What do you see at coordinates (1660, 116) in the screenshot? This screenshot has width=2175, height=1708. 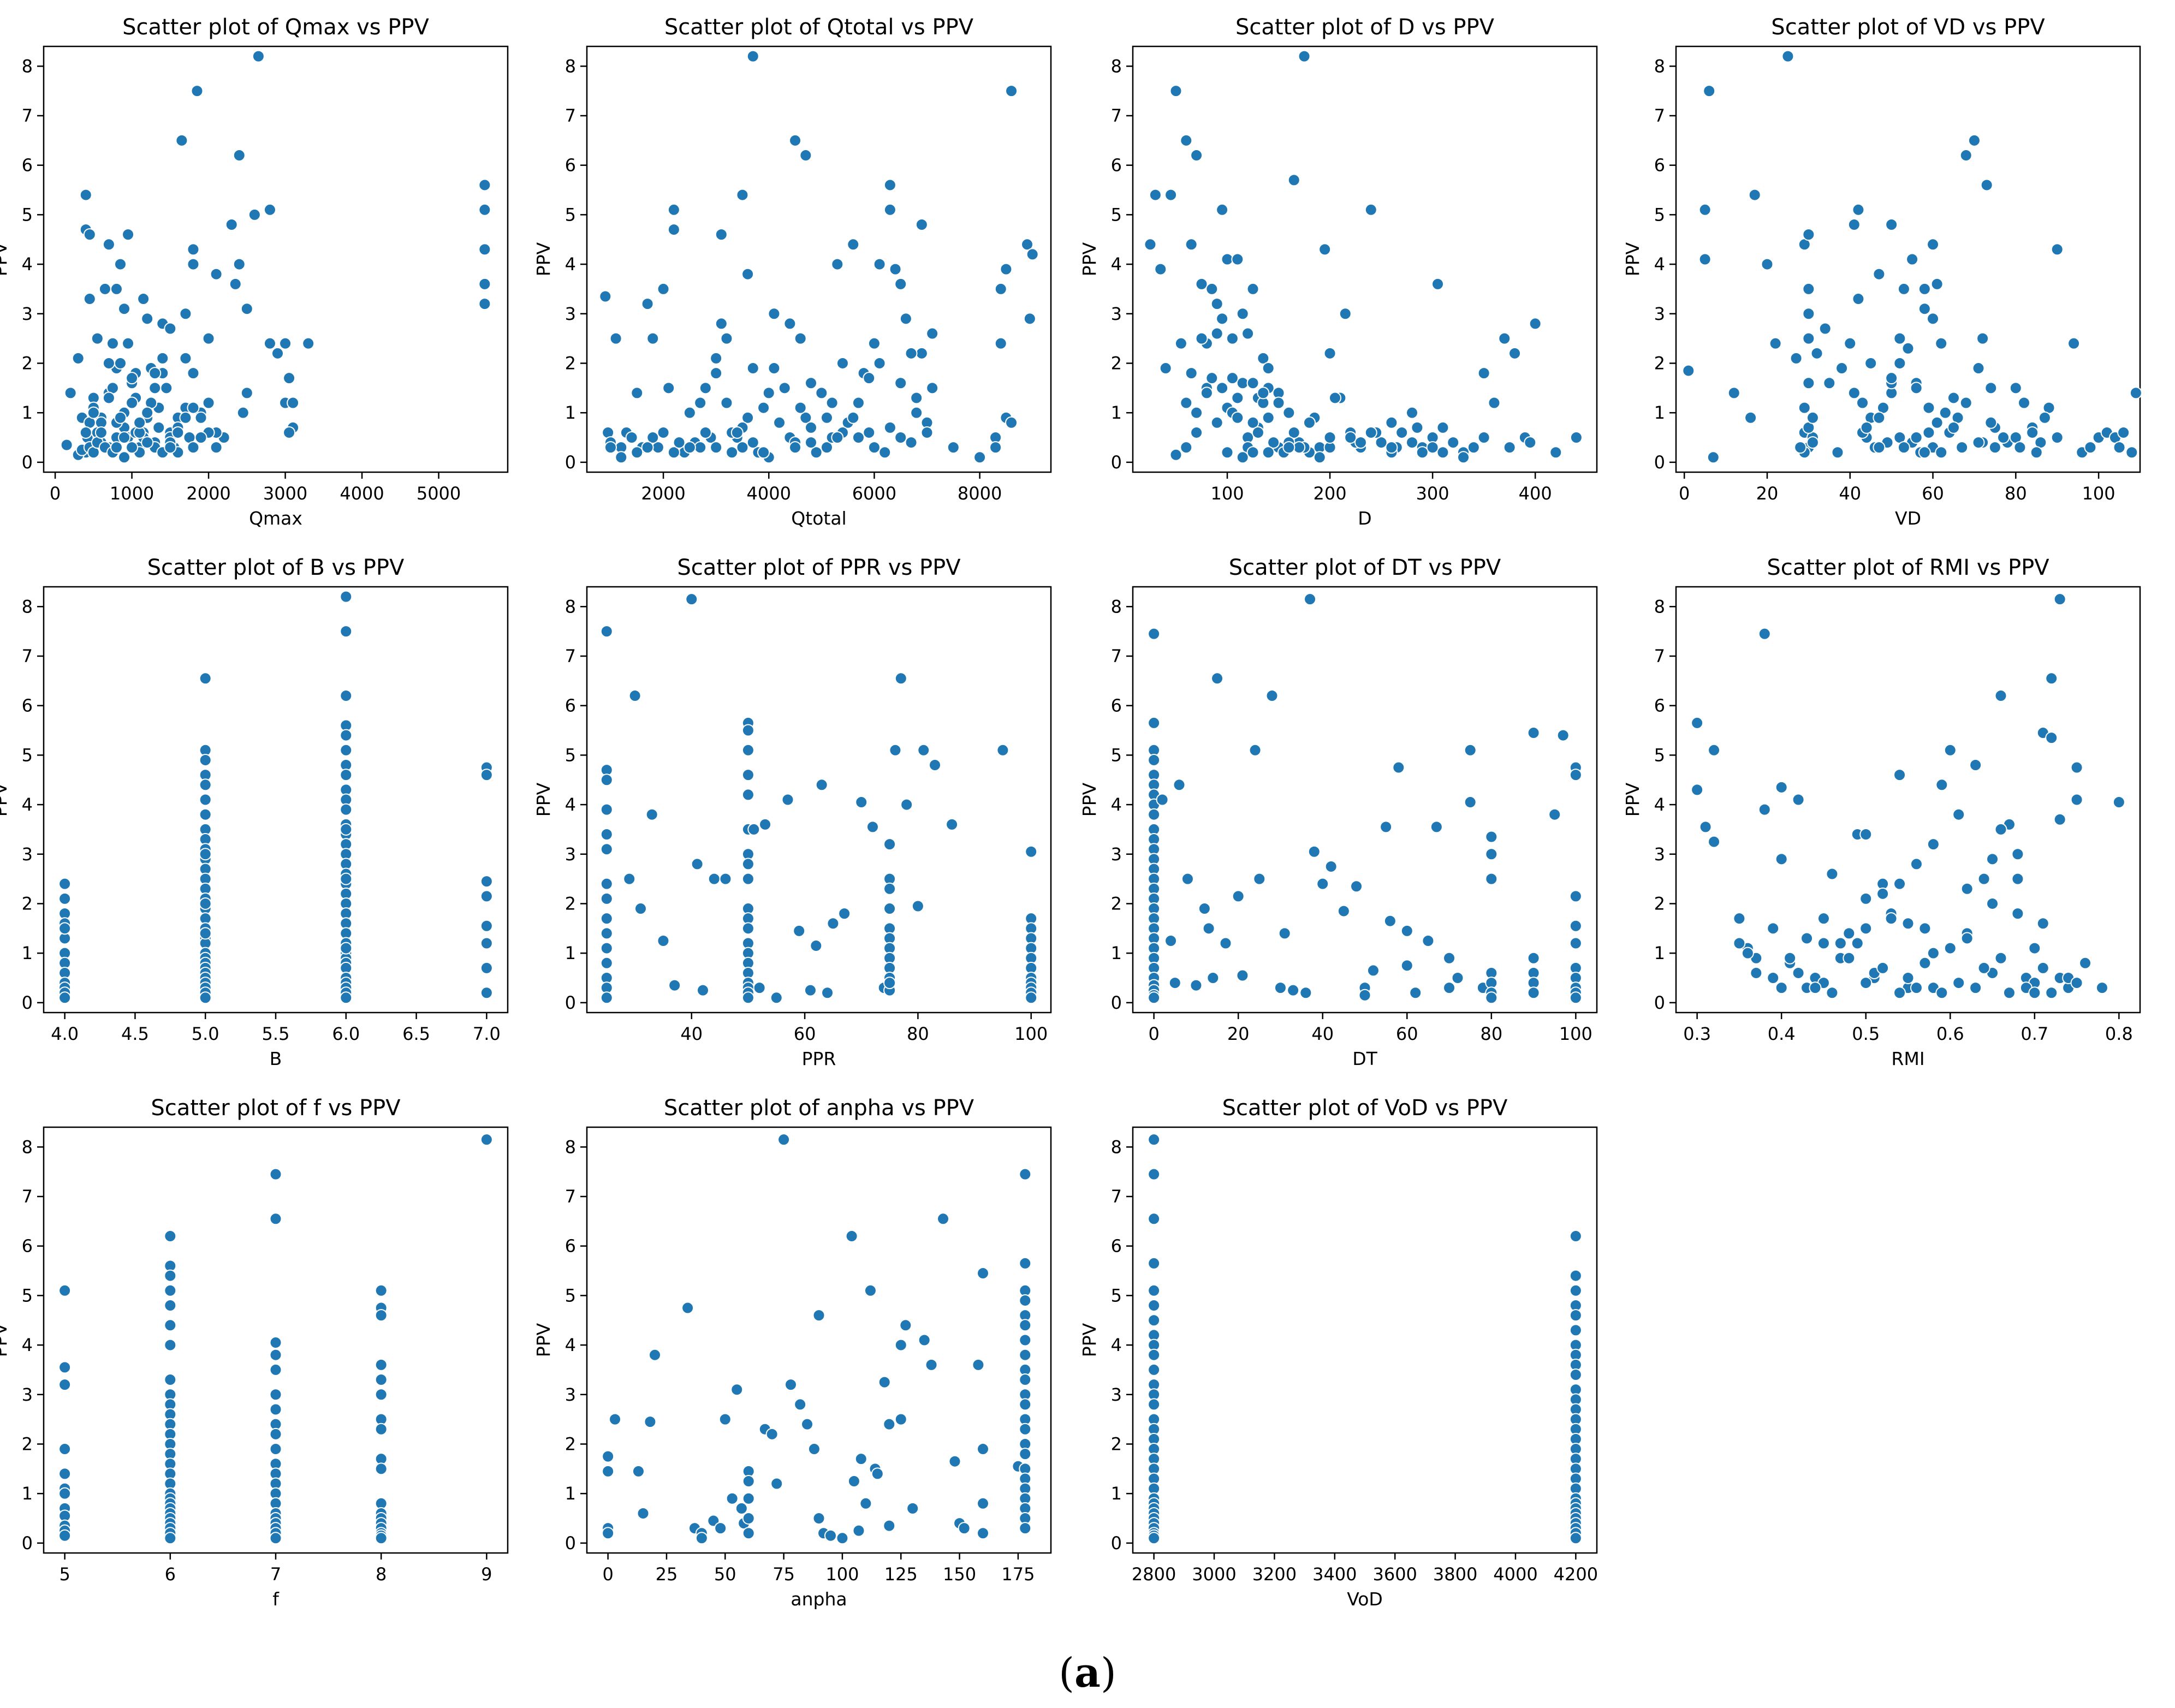 I see `y-tick-label: 7` at bounding box center [1660, 116].